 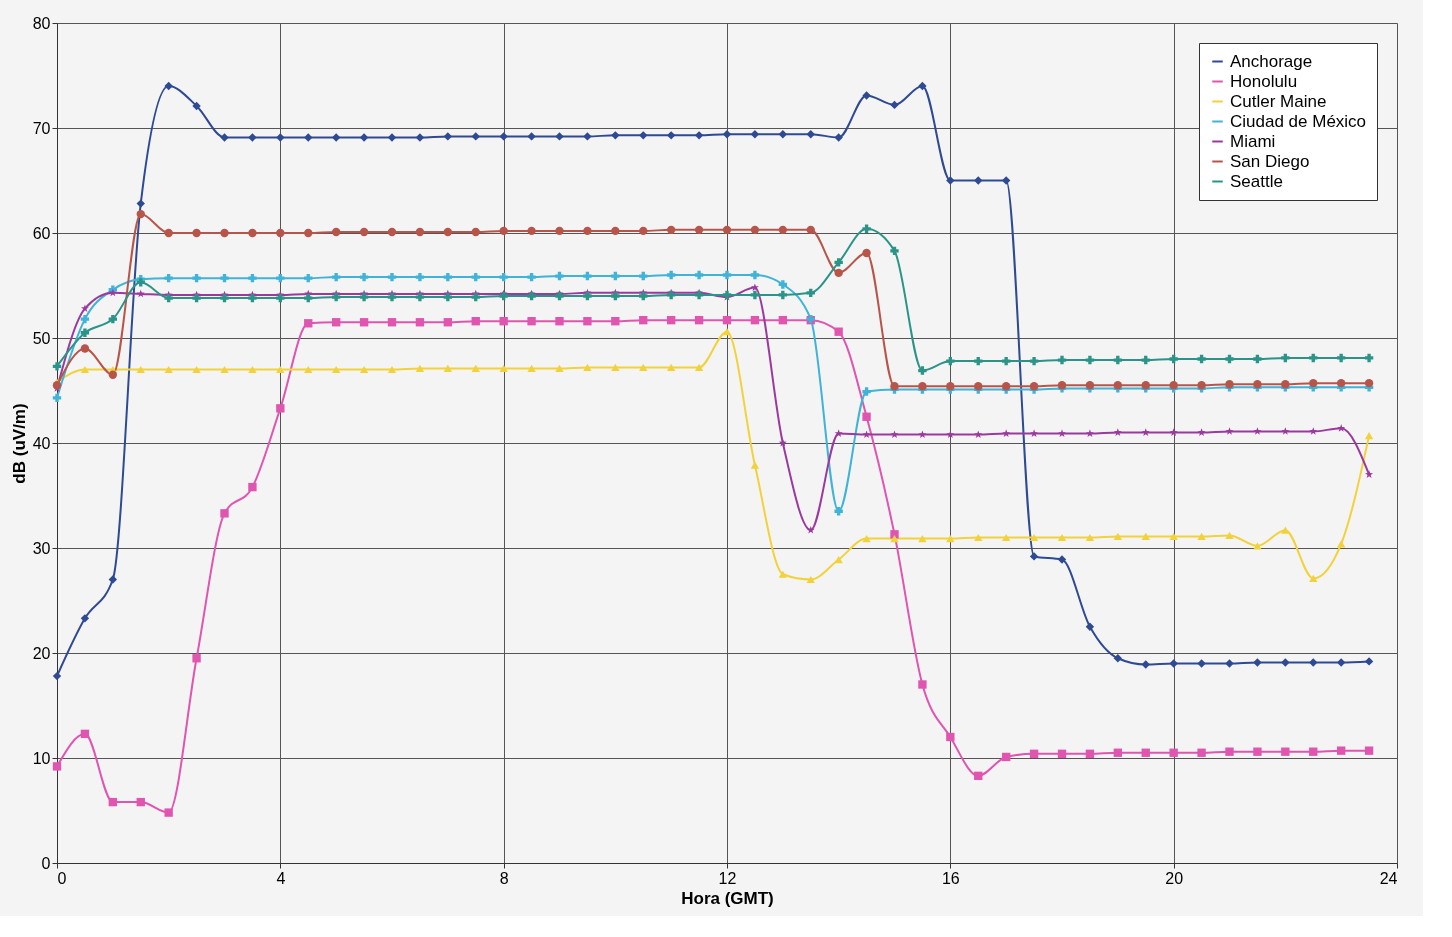 What do you see at coordinates (281, 878) in the screenshot?
I see `x-tick-label: 4` at bounding box center [281, 878].